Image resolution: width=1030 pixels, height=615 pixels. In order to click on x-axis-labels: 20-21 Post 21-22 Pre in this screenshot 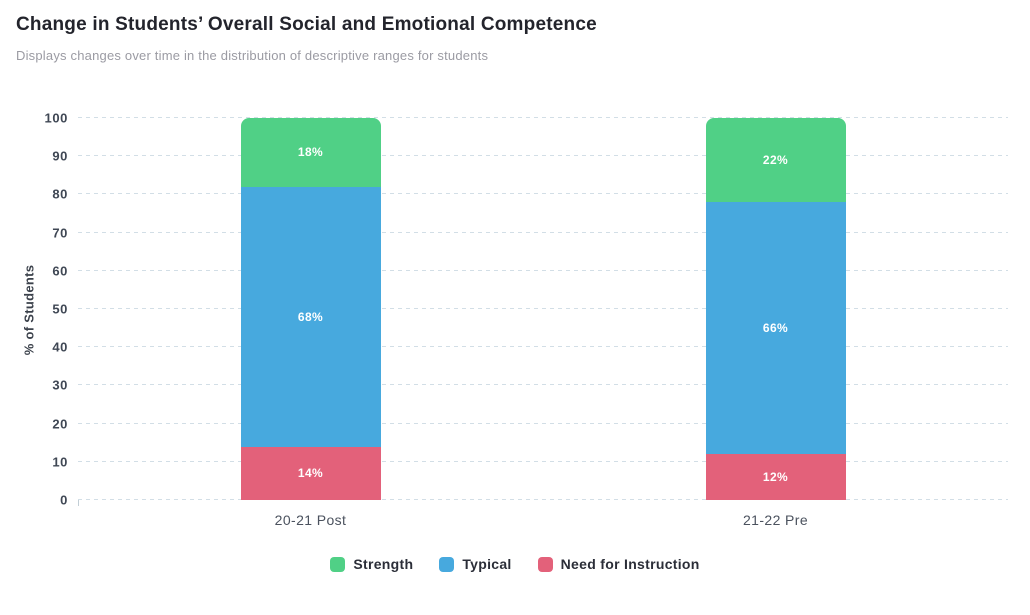, I will do `click(543, 515)`.